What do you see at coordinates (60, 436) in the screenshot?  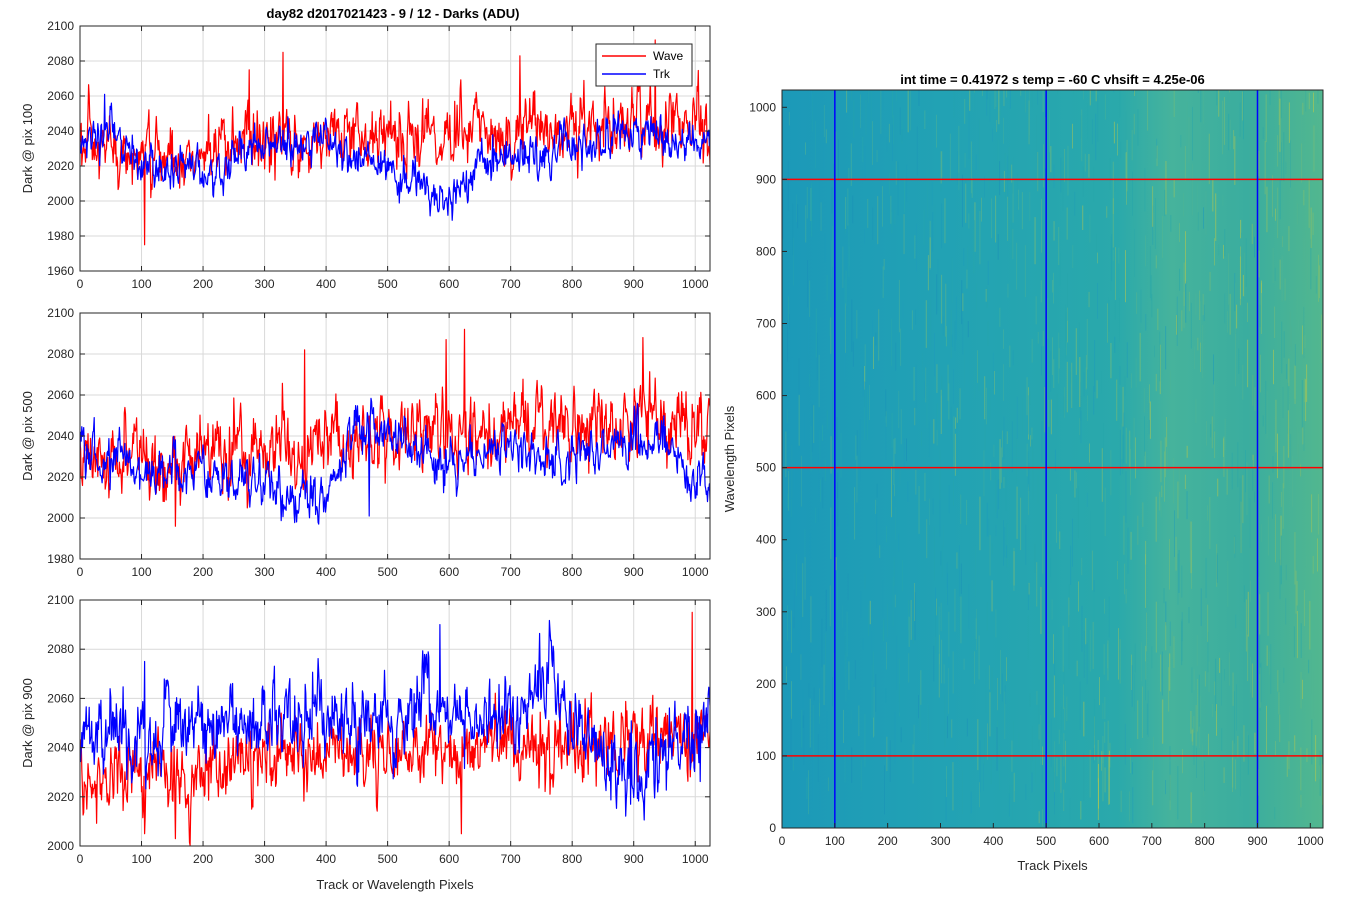 I see `y-tick-label: 2040` at bounding box center [60, 436].